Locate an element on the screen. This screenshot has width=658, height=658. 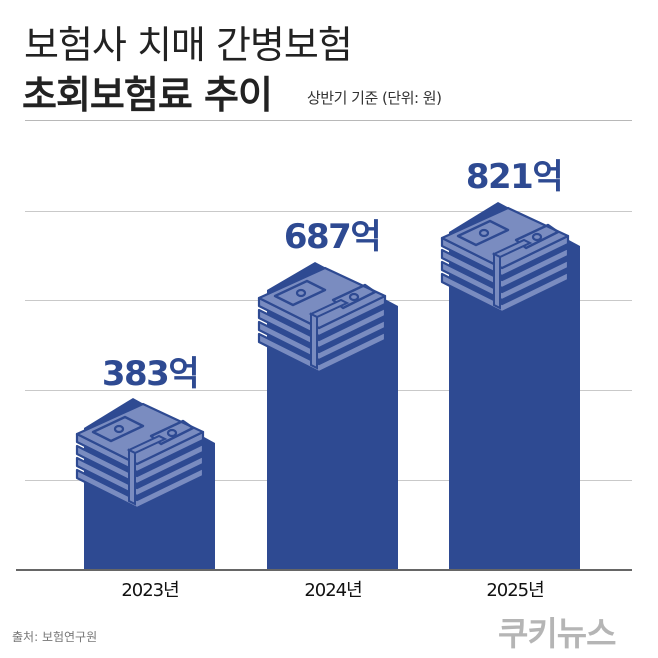
publisher-watermark: 쿠키뉴스 is located at coordinates (557, 633).